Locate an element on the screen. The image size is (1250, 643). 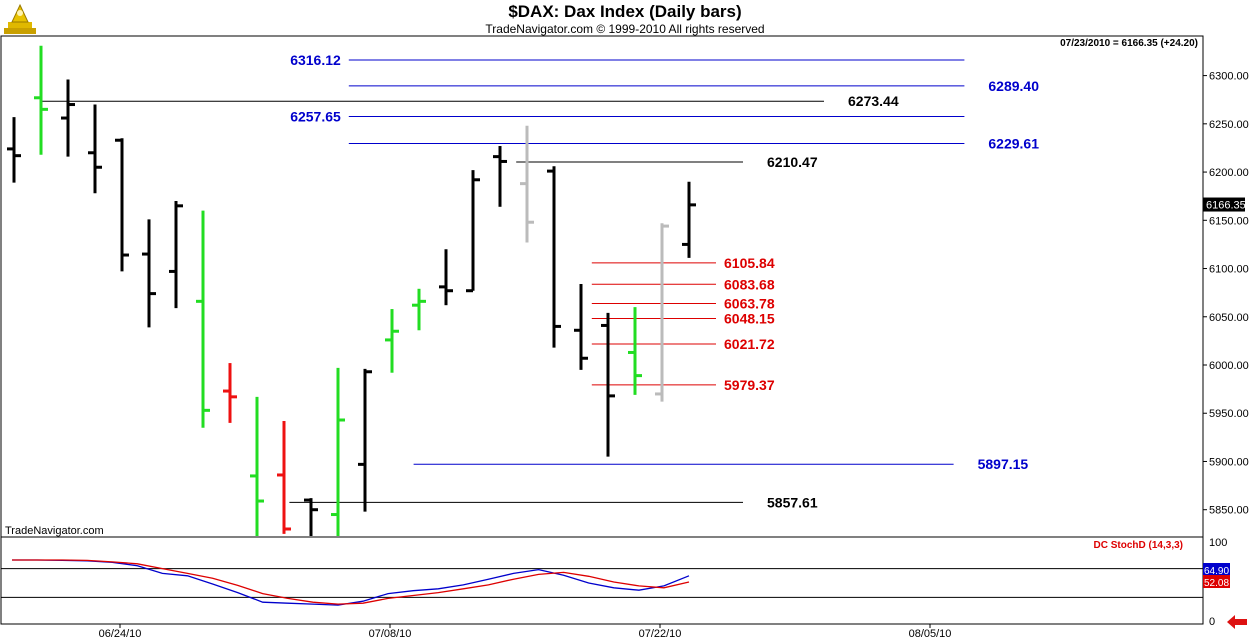
level-label: 5857.61 is located at coordinates (792, 502).